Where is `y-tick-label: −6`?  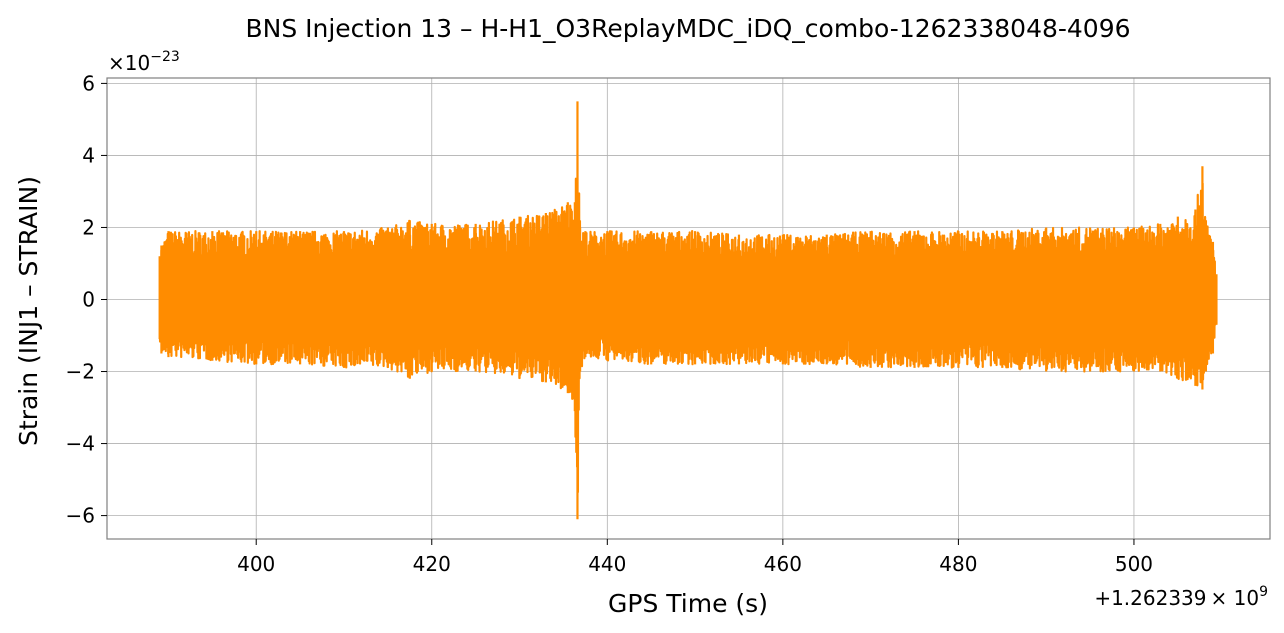 y-tick-label: −6 is located at coordinates (80, 516).